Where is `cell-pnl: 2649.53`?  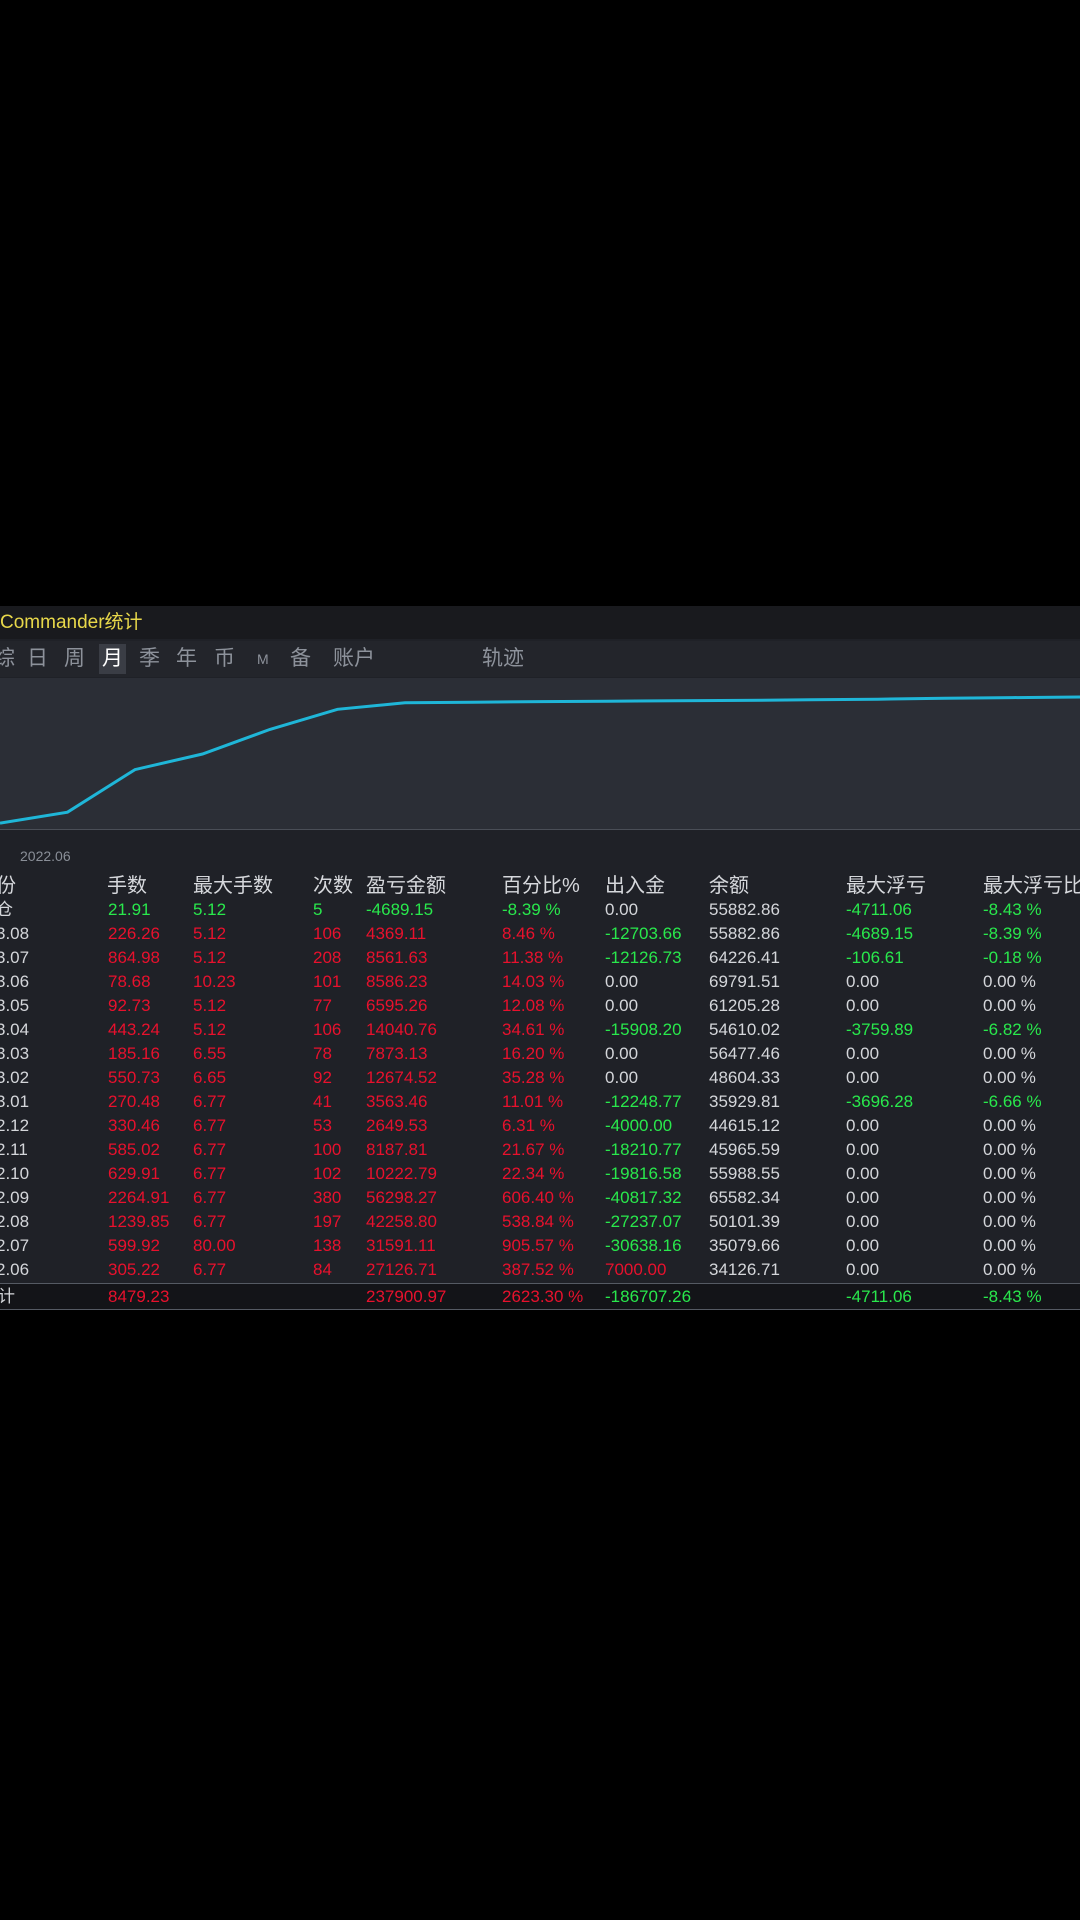 cell-pnl: 2649.53 is located at coordinates (397, 1125).